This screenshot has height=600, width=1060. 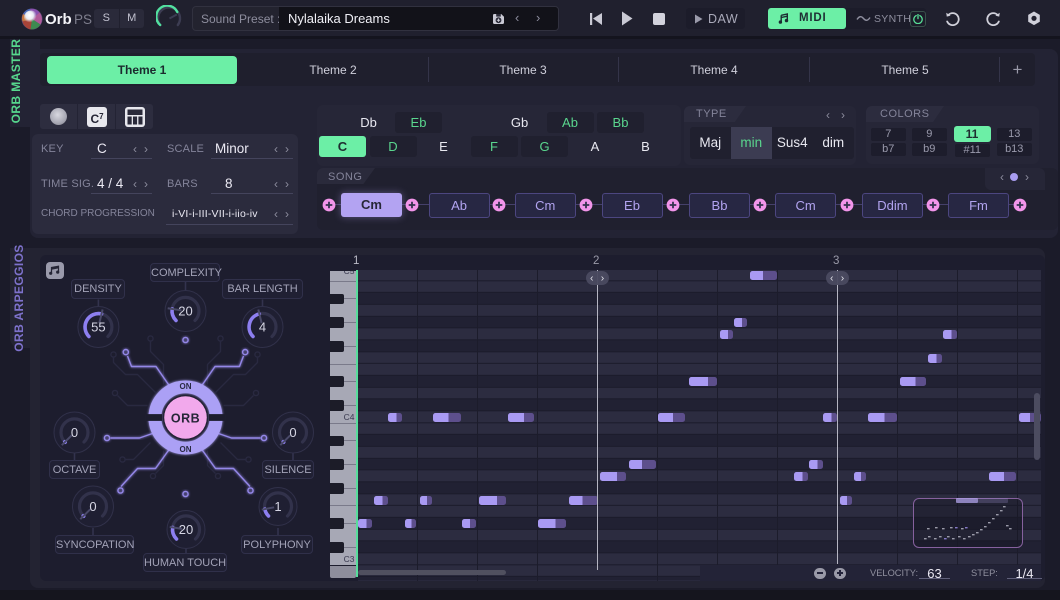 What do you see at coordinates (262, 327) in the screenshot?
I see `svg-text: 4` at bounding box center [262, 327].